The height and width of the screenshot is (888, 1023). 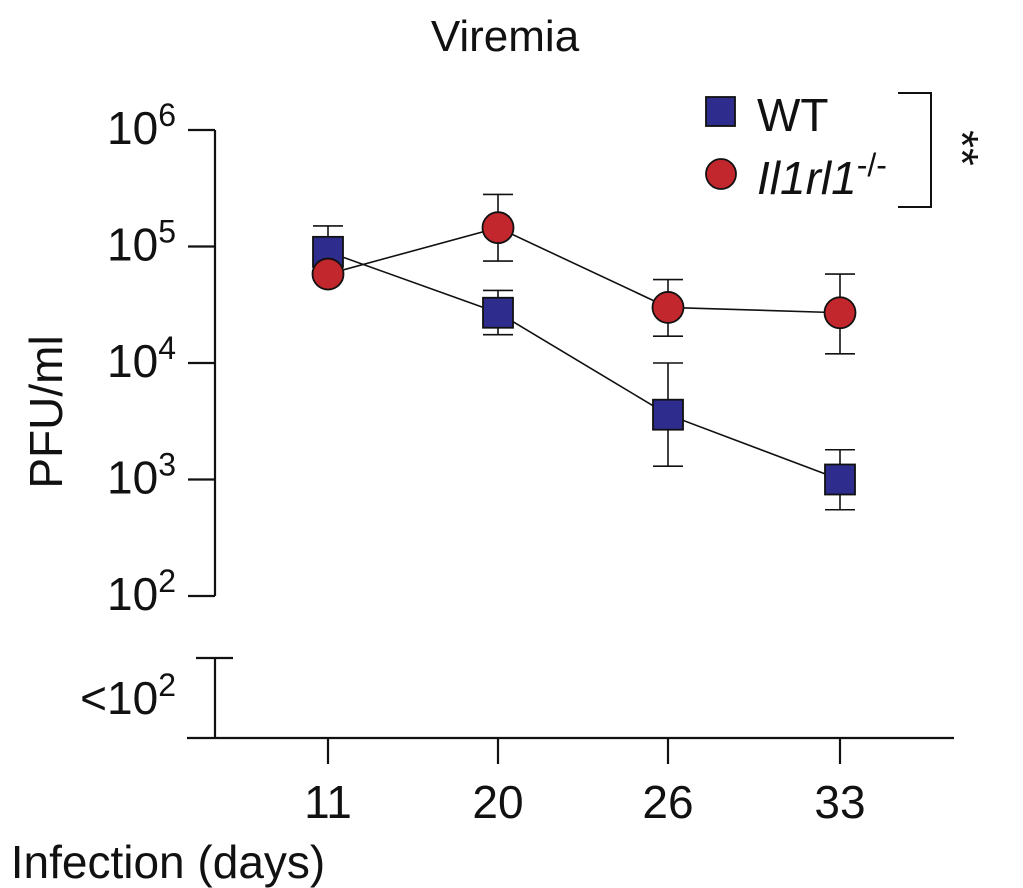 I want to click on y-tick-label: 10³, so click(x=141, y=475).